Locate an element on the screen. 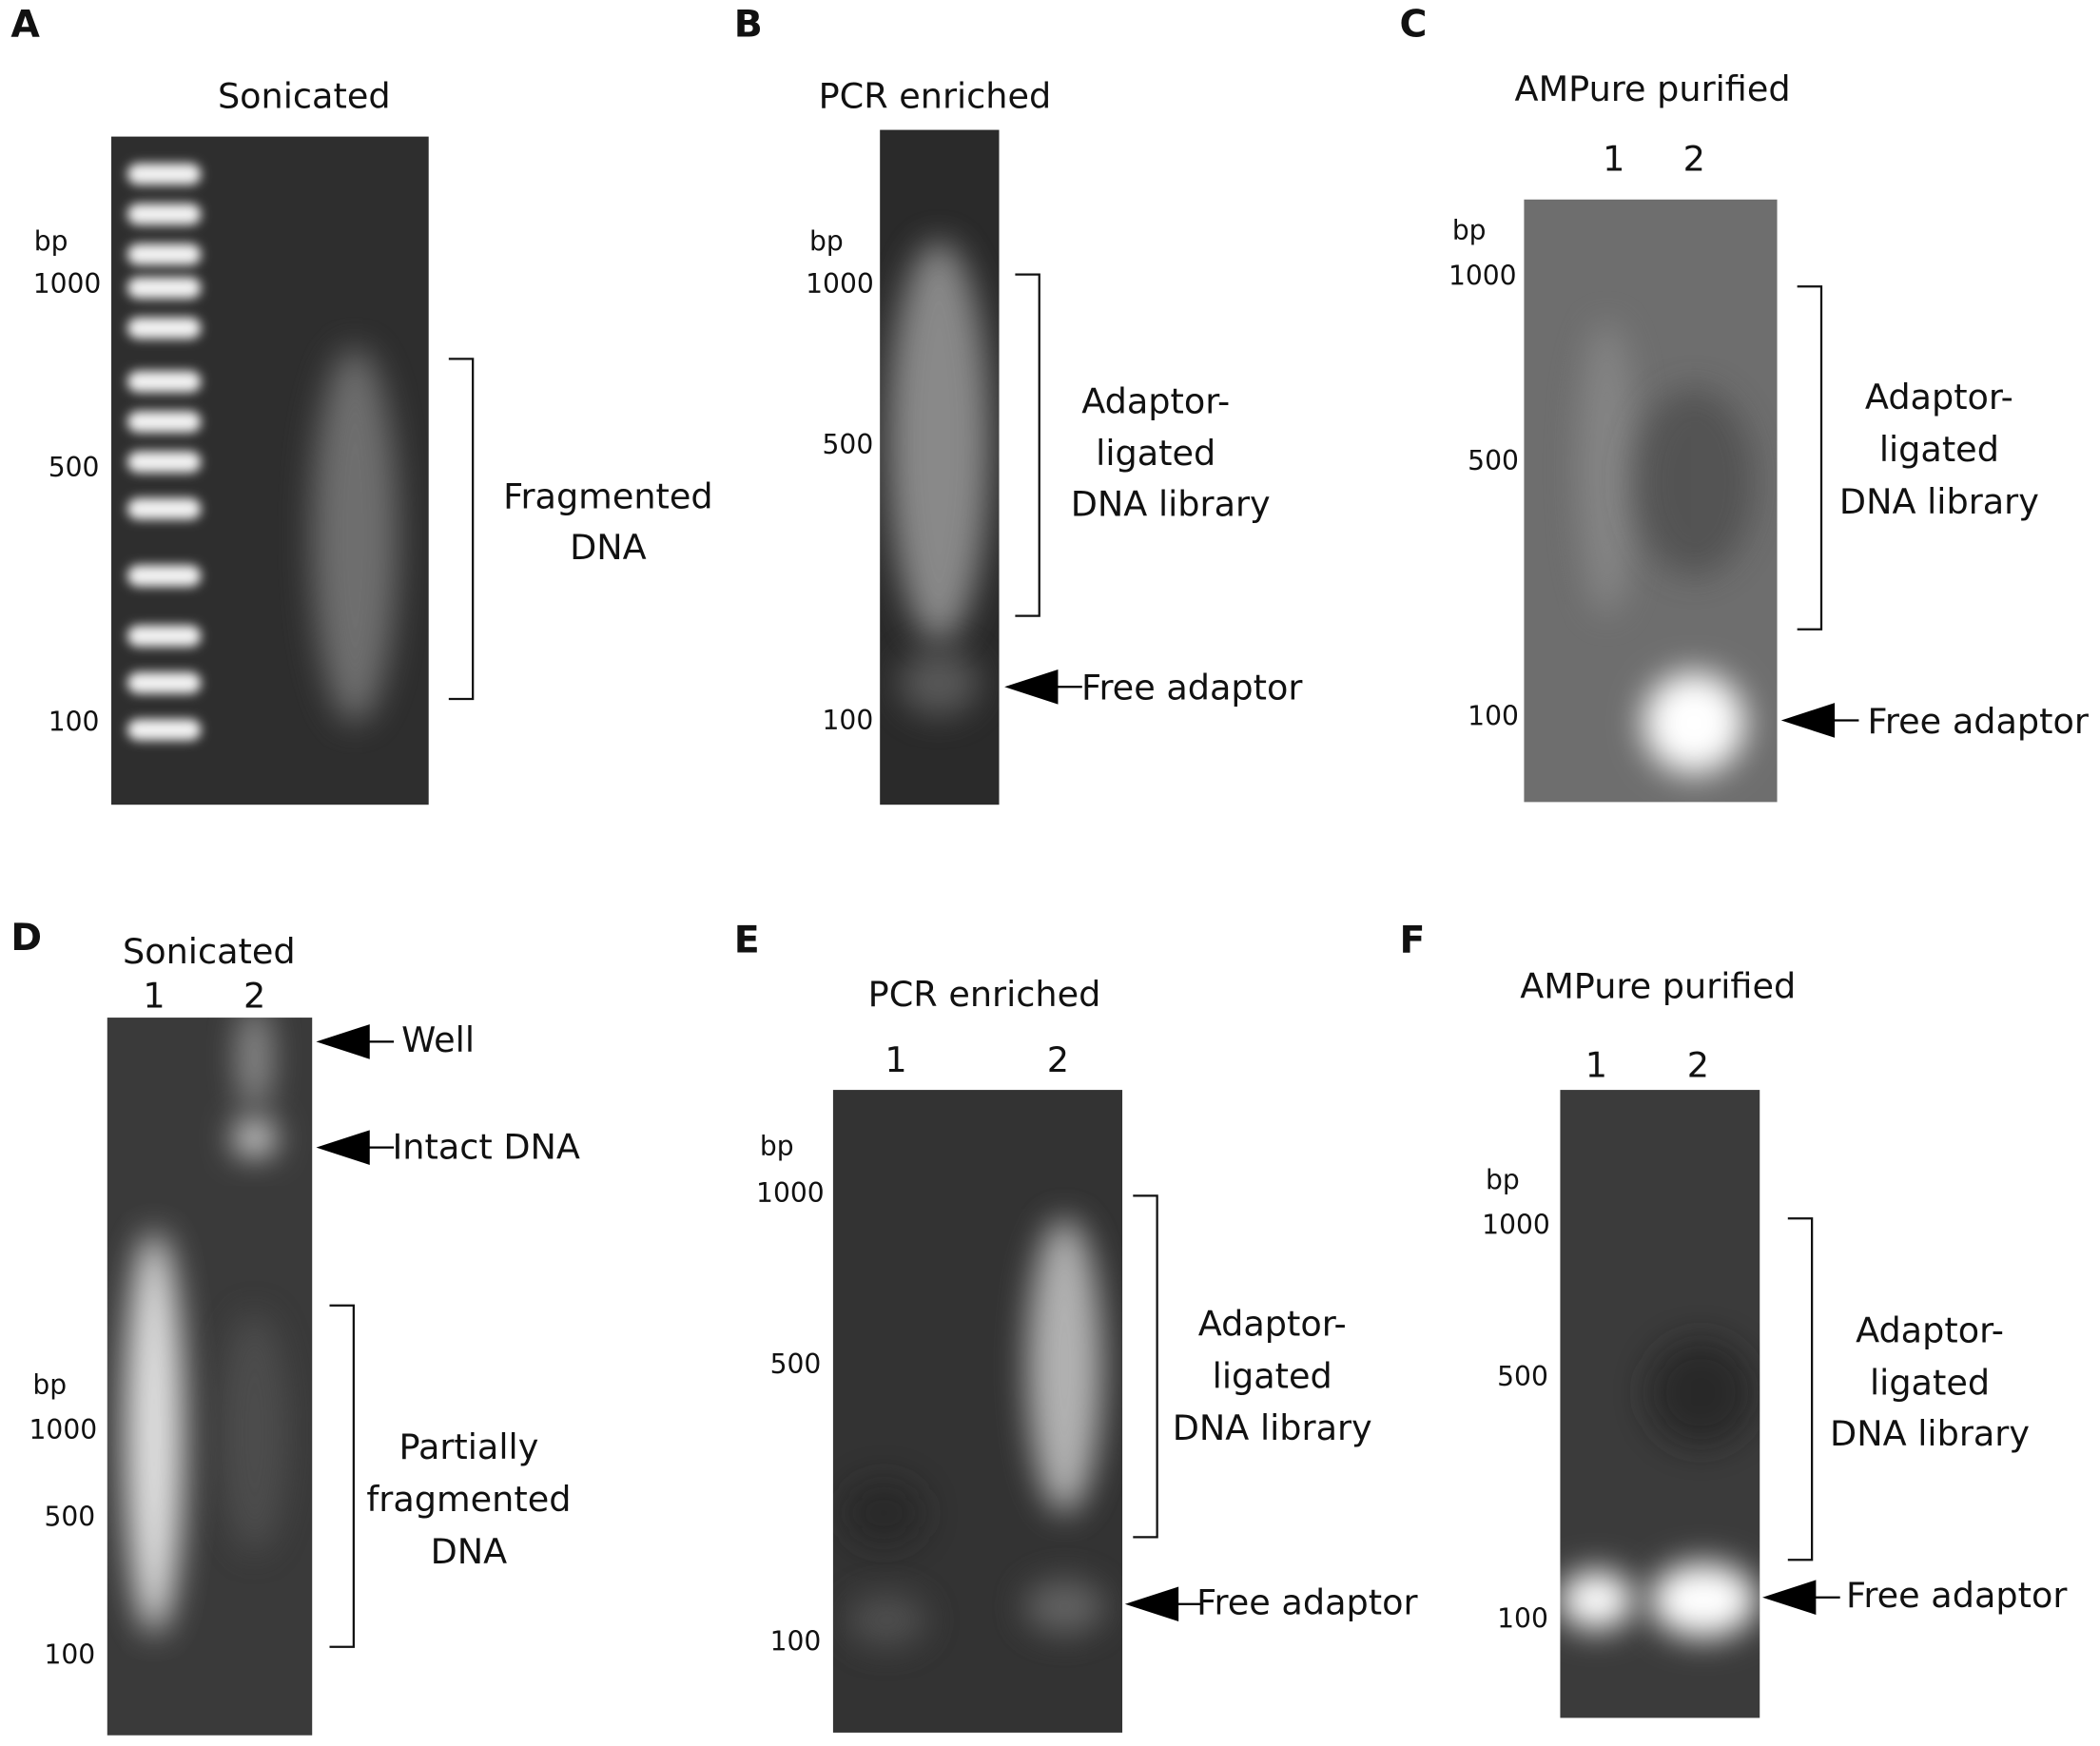  panel-letter: A is located at coordinates (25, 25).